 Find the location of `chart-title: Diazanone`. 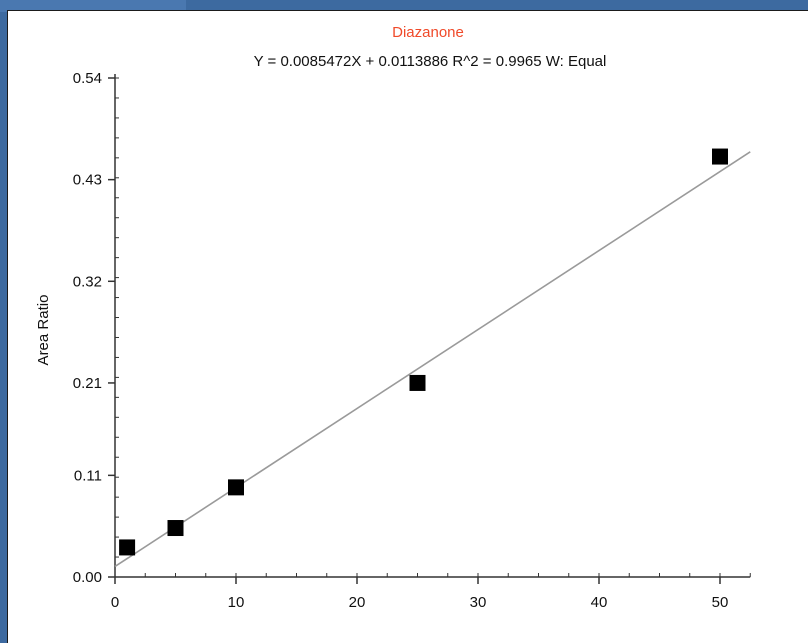

chart-title: Diazanone is located at coordinates (428, 32).